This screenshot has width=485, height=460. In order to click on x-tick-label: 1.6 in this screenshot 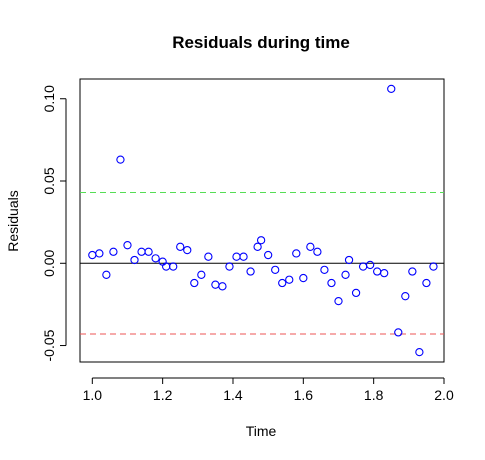, I will do `click(304, 395)`.